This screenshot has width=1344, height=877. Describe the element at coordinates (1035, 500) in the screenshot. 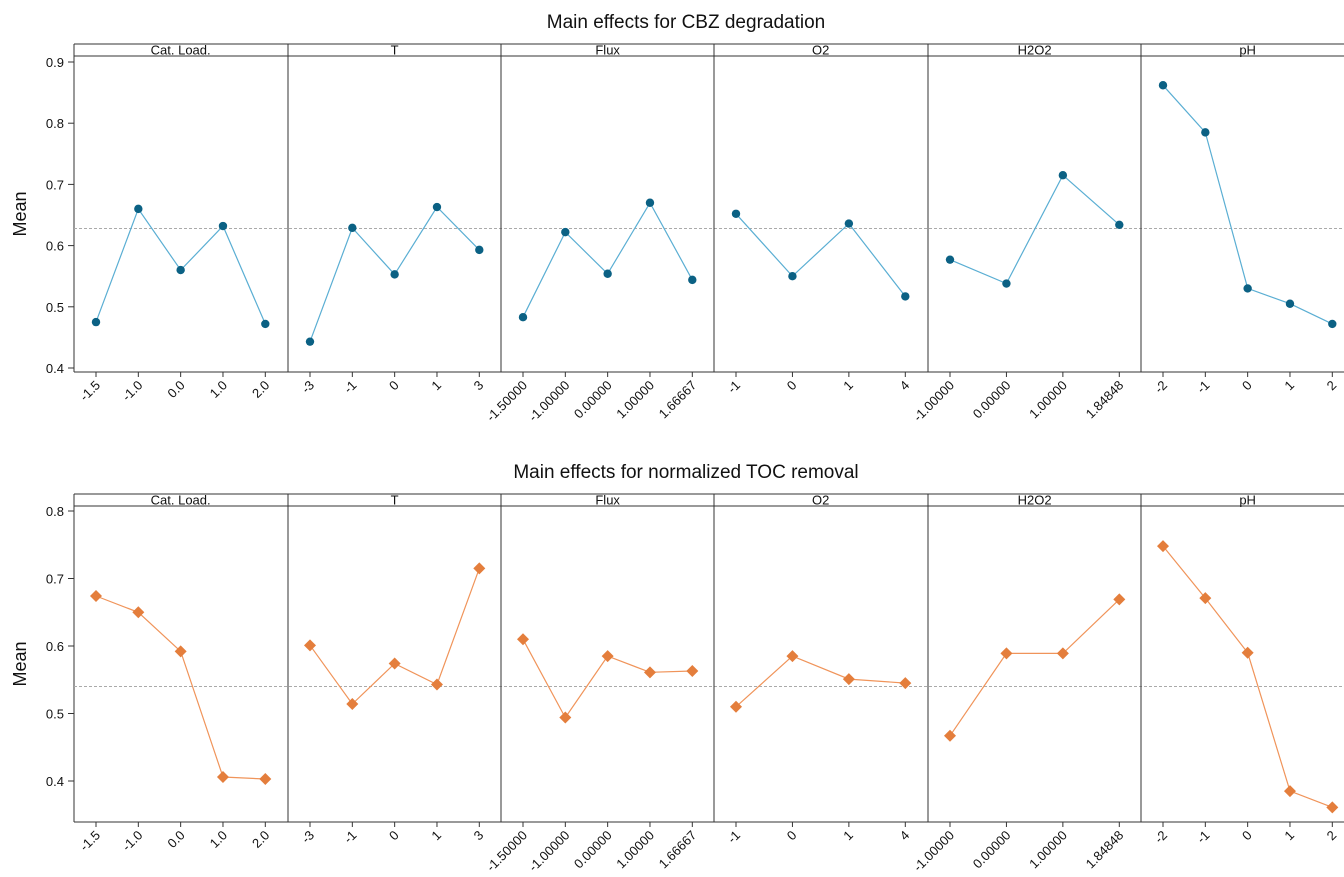

I see `panel-title: H2O2` at that location.